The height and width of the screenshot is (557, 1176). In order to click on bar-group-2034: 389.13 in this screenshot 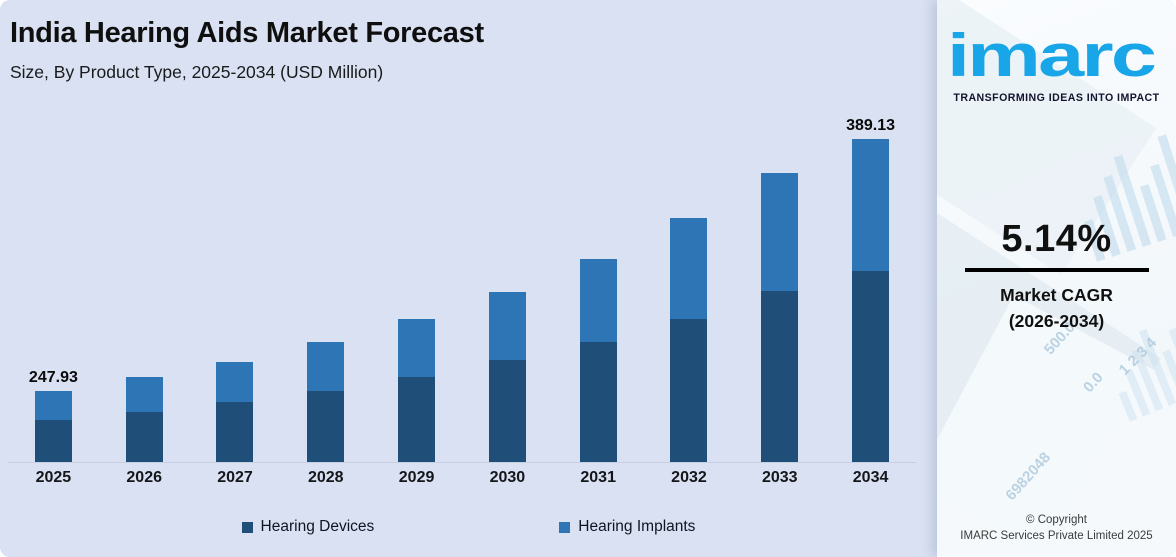, I will do `click(870, 289)`.